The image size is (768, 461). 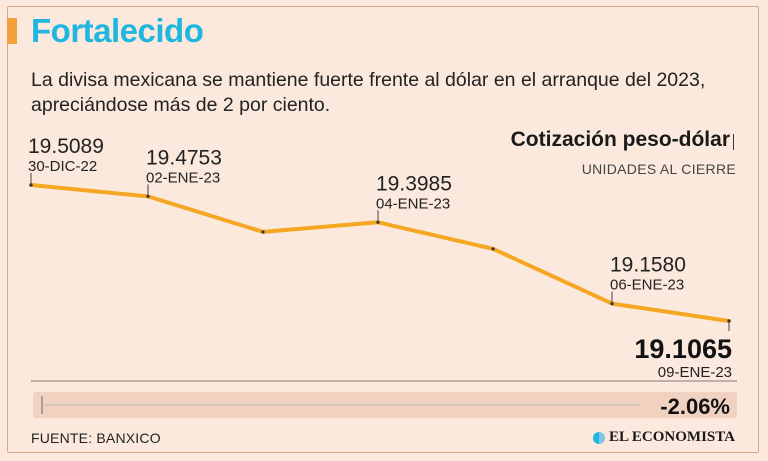 I want to click on data-date-label: 30-DIC-22, so click(x=62, y=166).